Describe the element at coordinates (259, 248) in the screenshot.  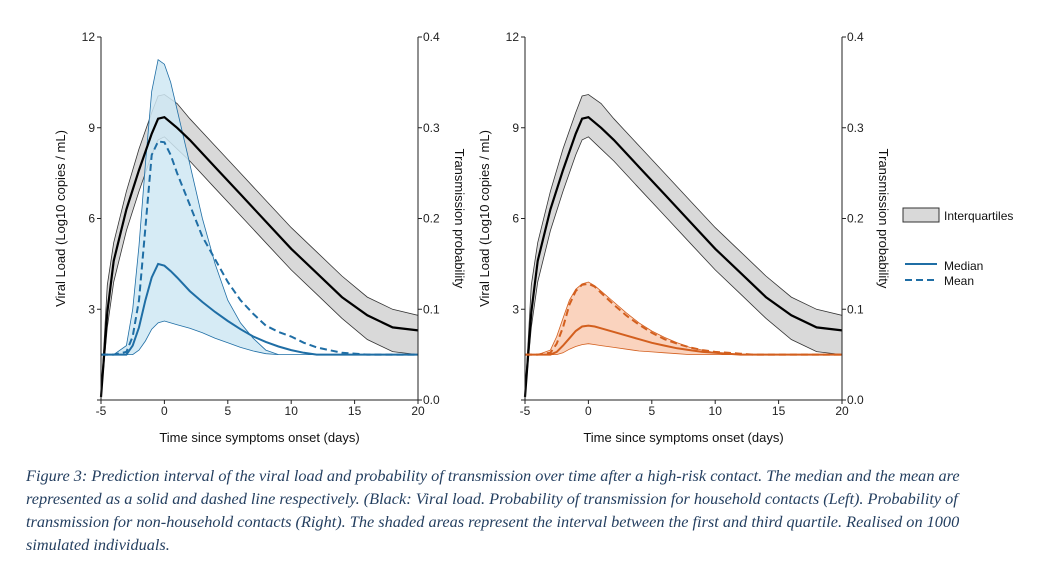
I see `transmission-mean-line` at that location.